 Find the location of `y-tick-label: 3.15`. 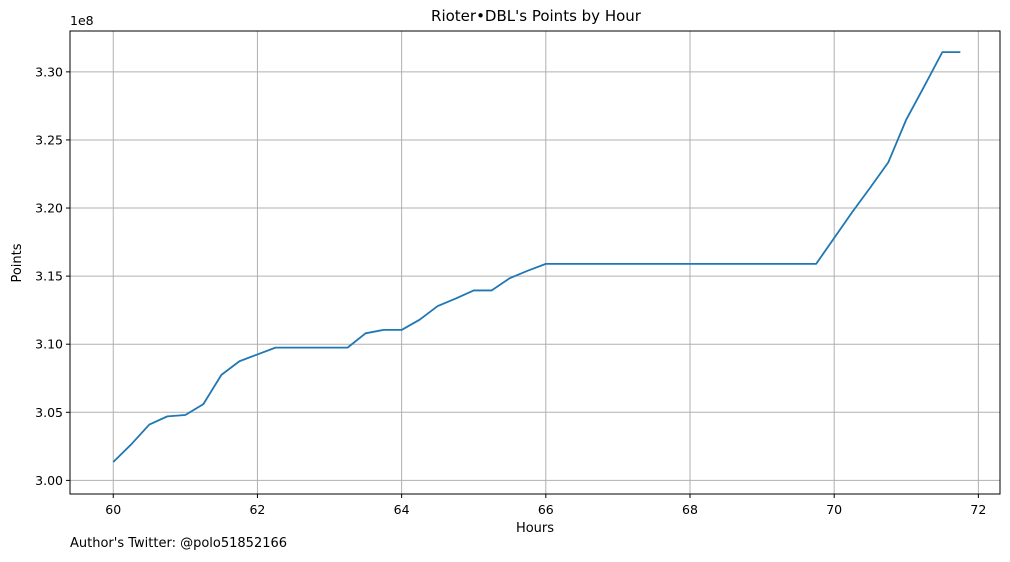

y-tick-label: 3.15 is located at coordinates (49, 276).